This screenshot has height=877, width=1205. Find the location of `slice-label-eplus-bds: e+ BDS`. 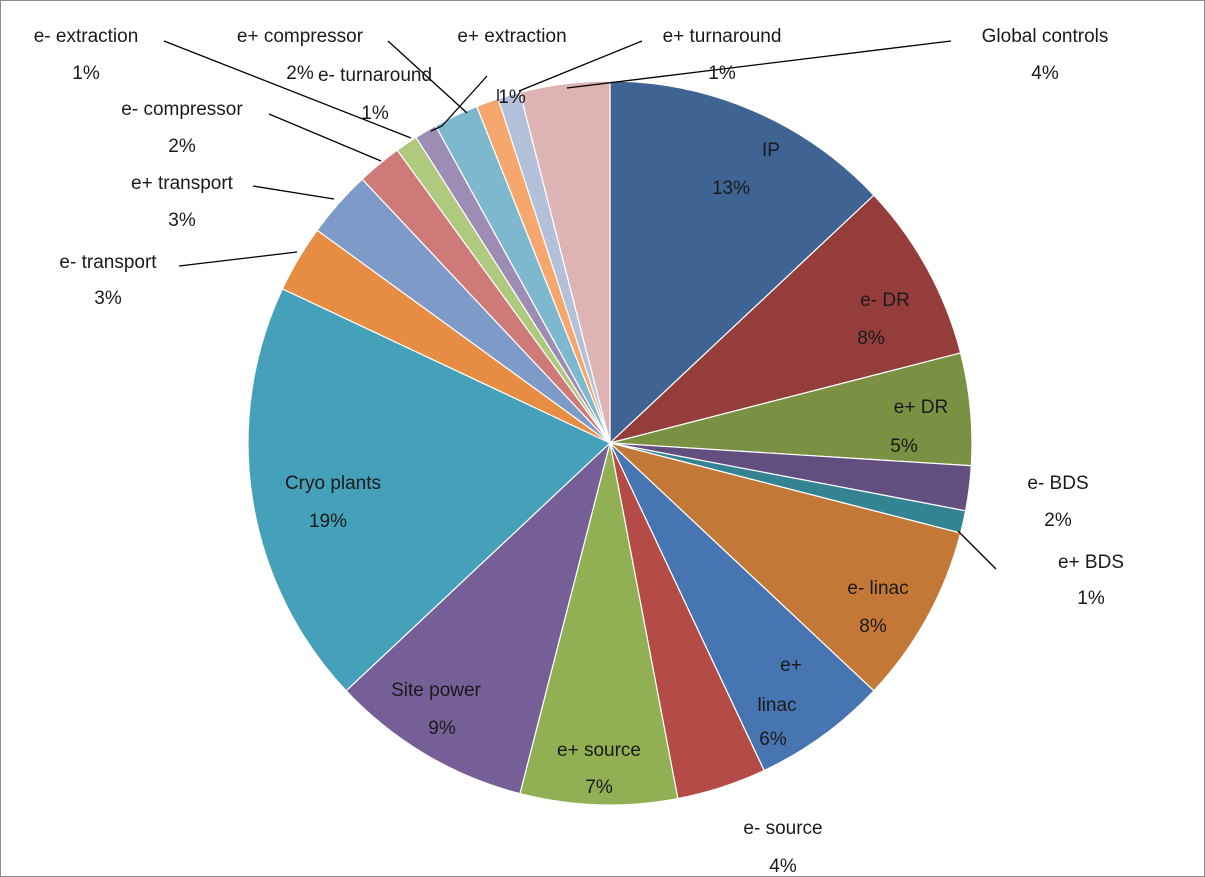

slice-label-eplus-bds: e+ BDS is located at coordinates (1091, 562).